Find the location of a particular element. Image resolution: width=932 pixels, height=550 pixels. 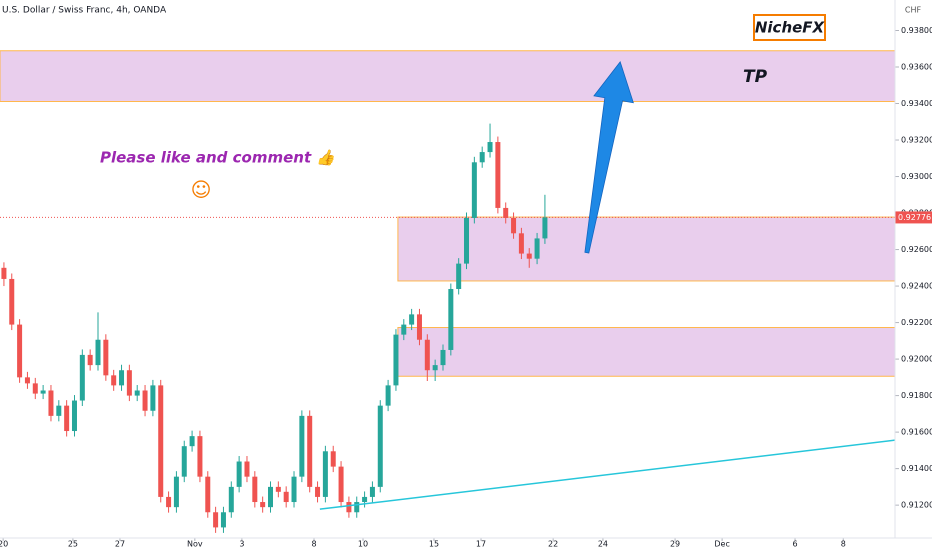

y-tick-label: 0.92400 is located at coordinates (916, 286).